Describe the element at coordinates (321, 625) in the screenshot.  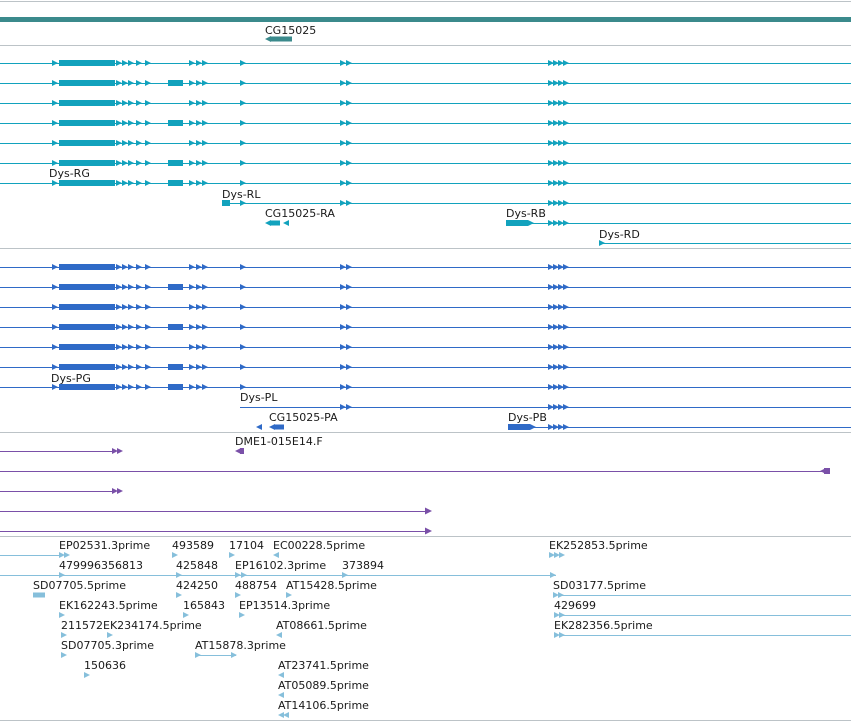
I see `cdna-label: AT08661.5prime` at that location.